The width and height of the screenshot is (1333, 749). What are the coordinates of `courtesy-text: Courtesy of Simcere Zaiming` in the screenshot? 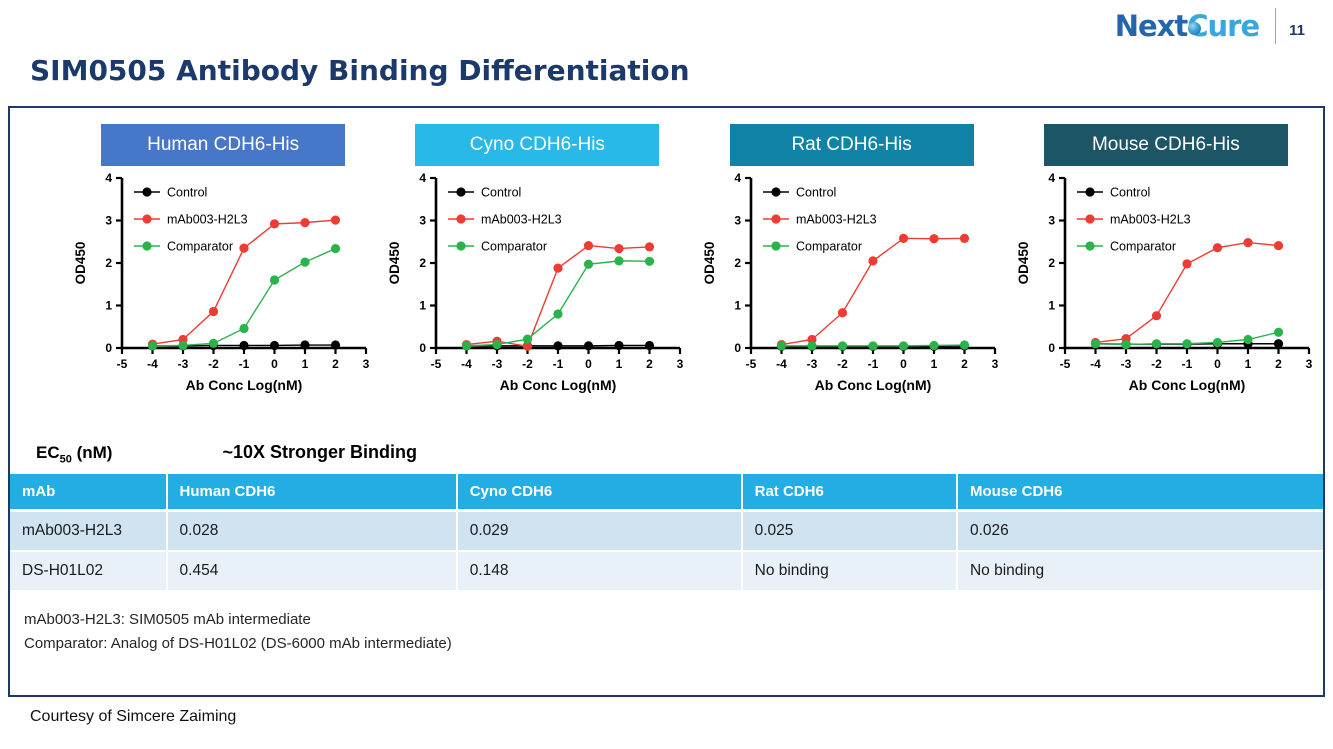 It's located at (133, 716).